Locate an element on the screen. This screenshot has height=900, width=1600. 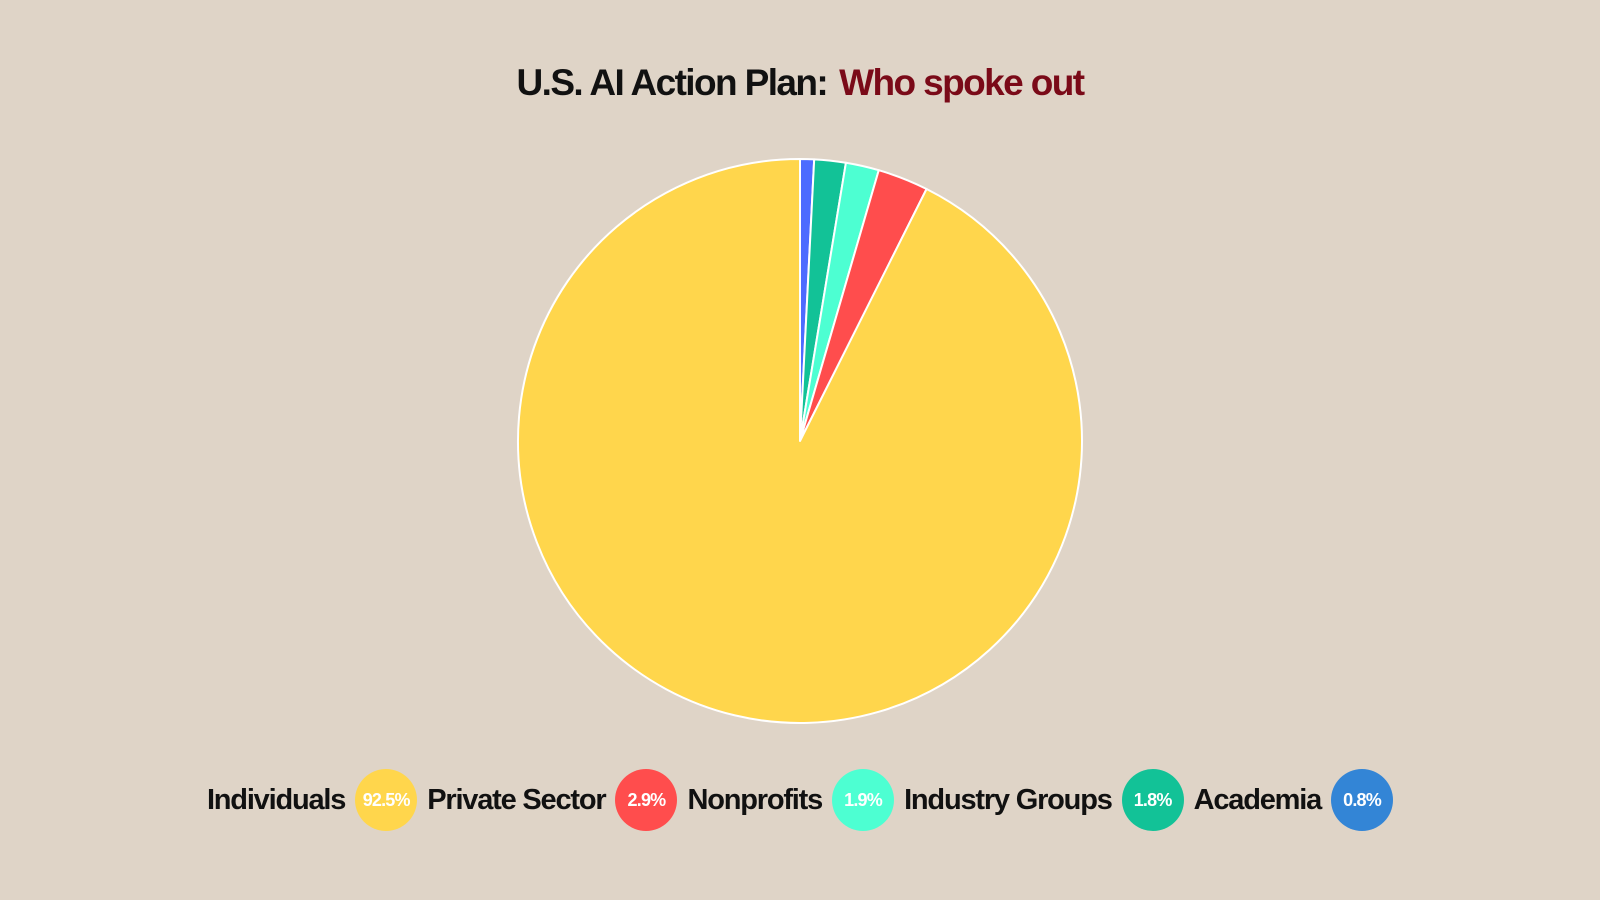
legend-label-nonprofits: Nonprofits is located at coordinates (755, 799).